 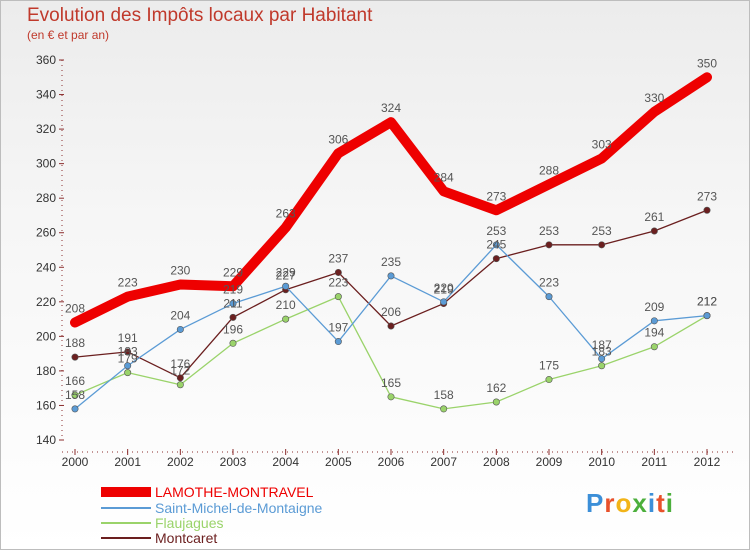 What do you see at coordinates (443, 462) in the screenshot?
I see `x-tick-label: 2007` at bounding box center [443, 462].